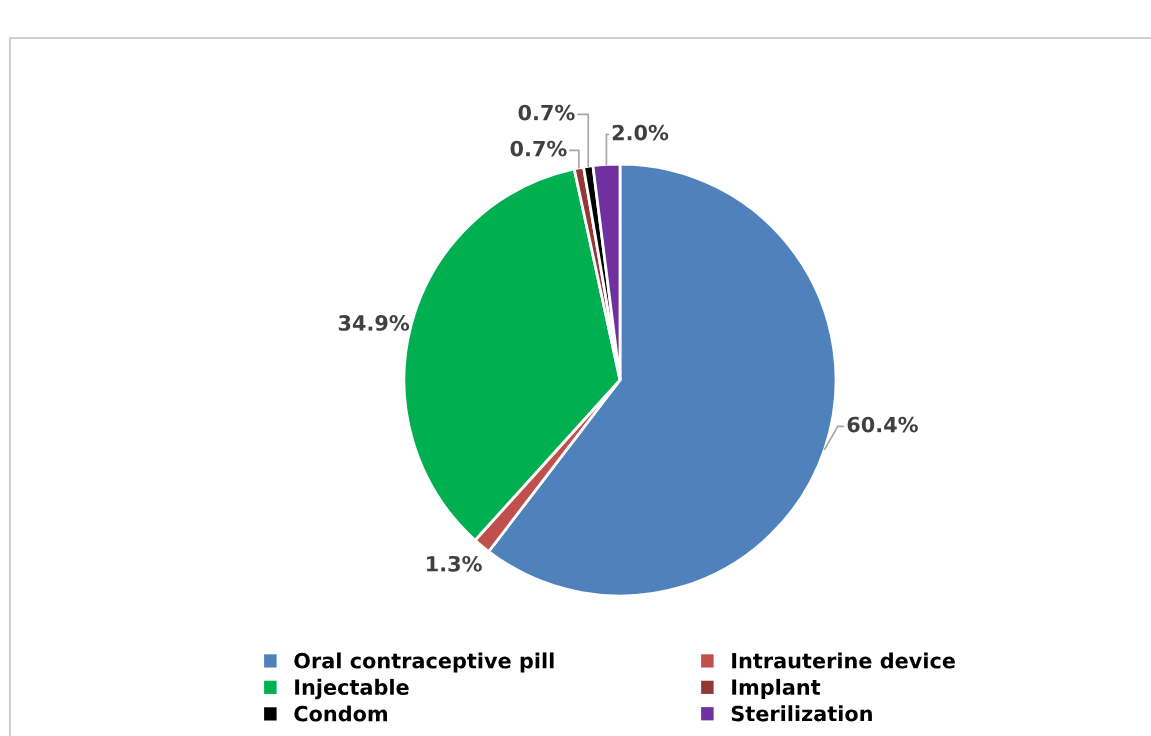  Describe the element at coordinates (882, 424) in the screenshot. I see `data-label: 60.4%` at that location.